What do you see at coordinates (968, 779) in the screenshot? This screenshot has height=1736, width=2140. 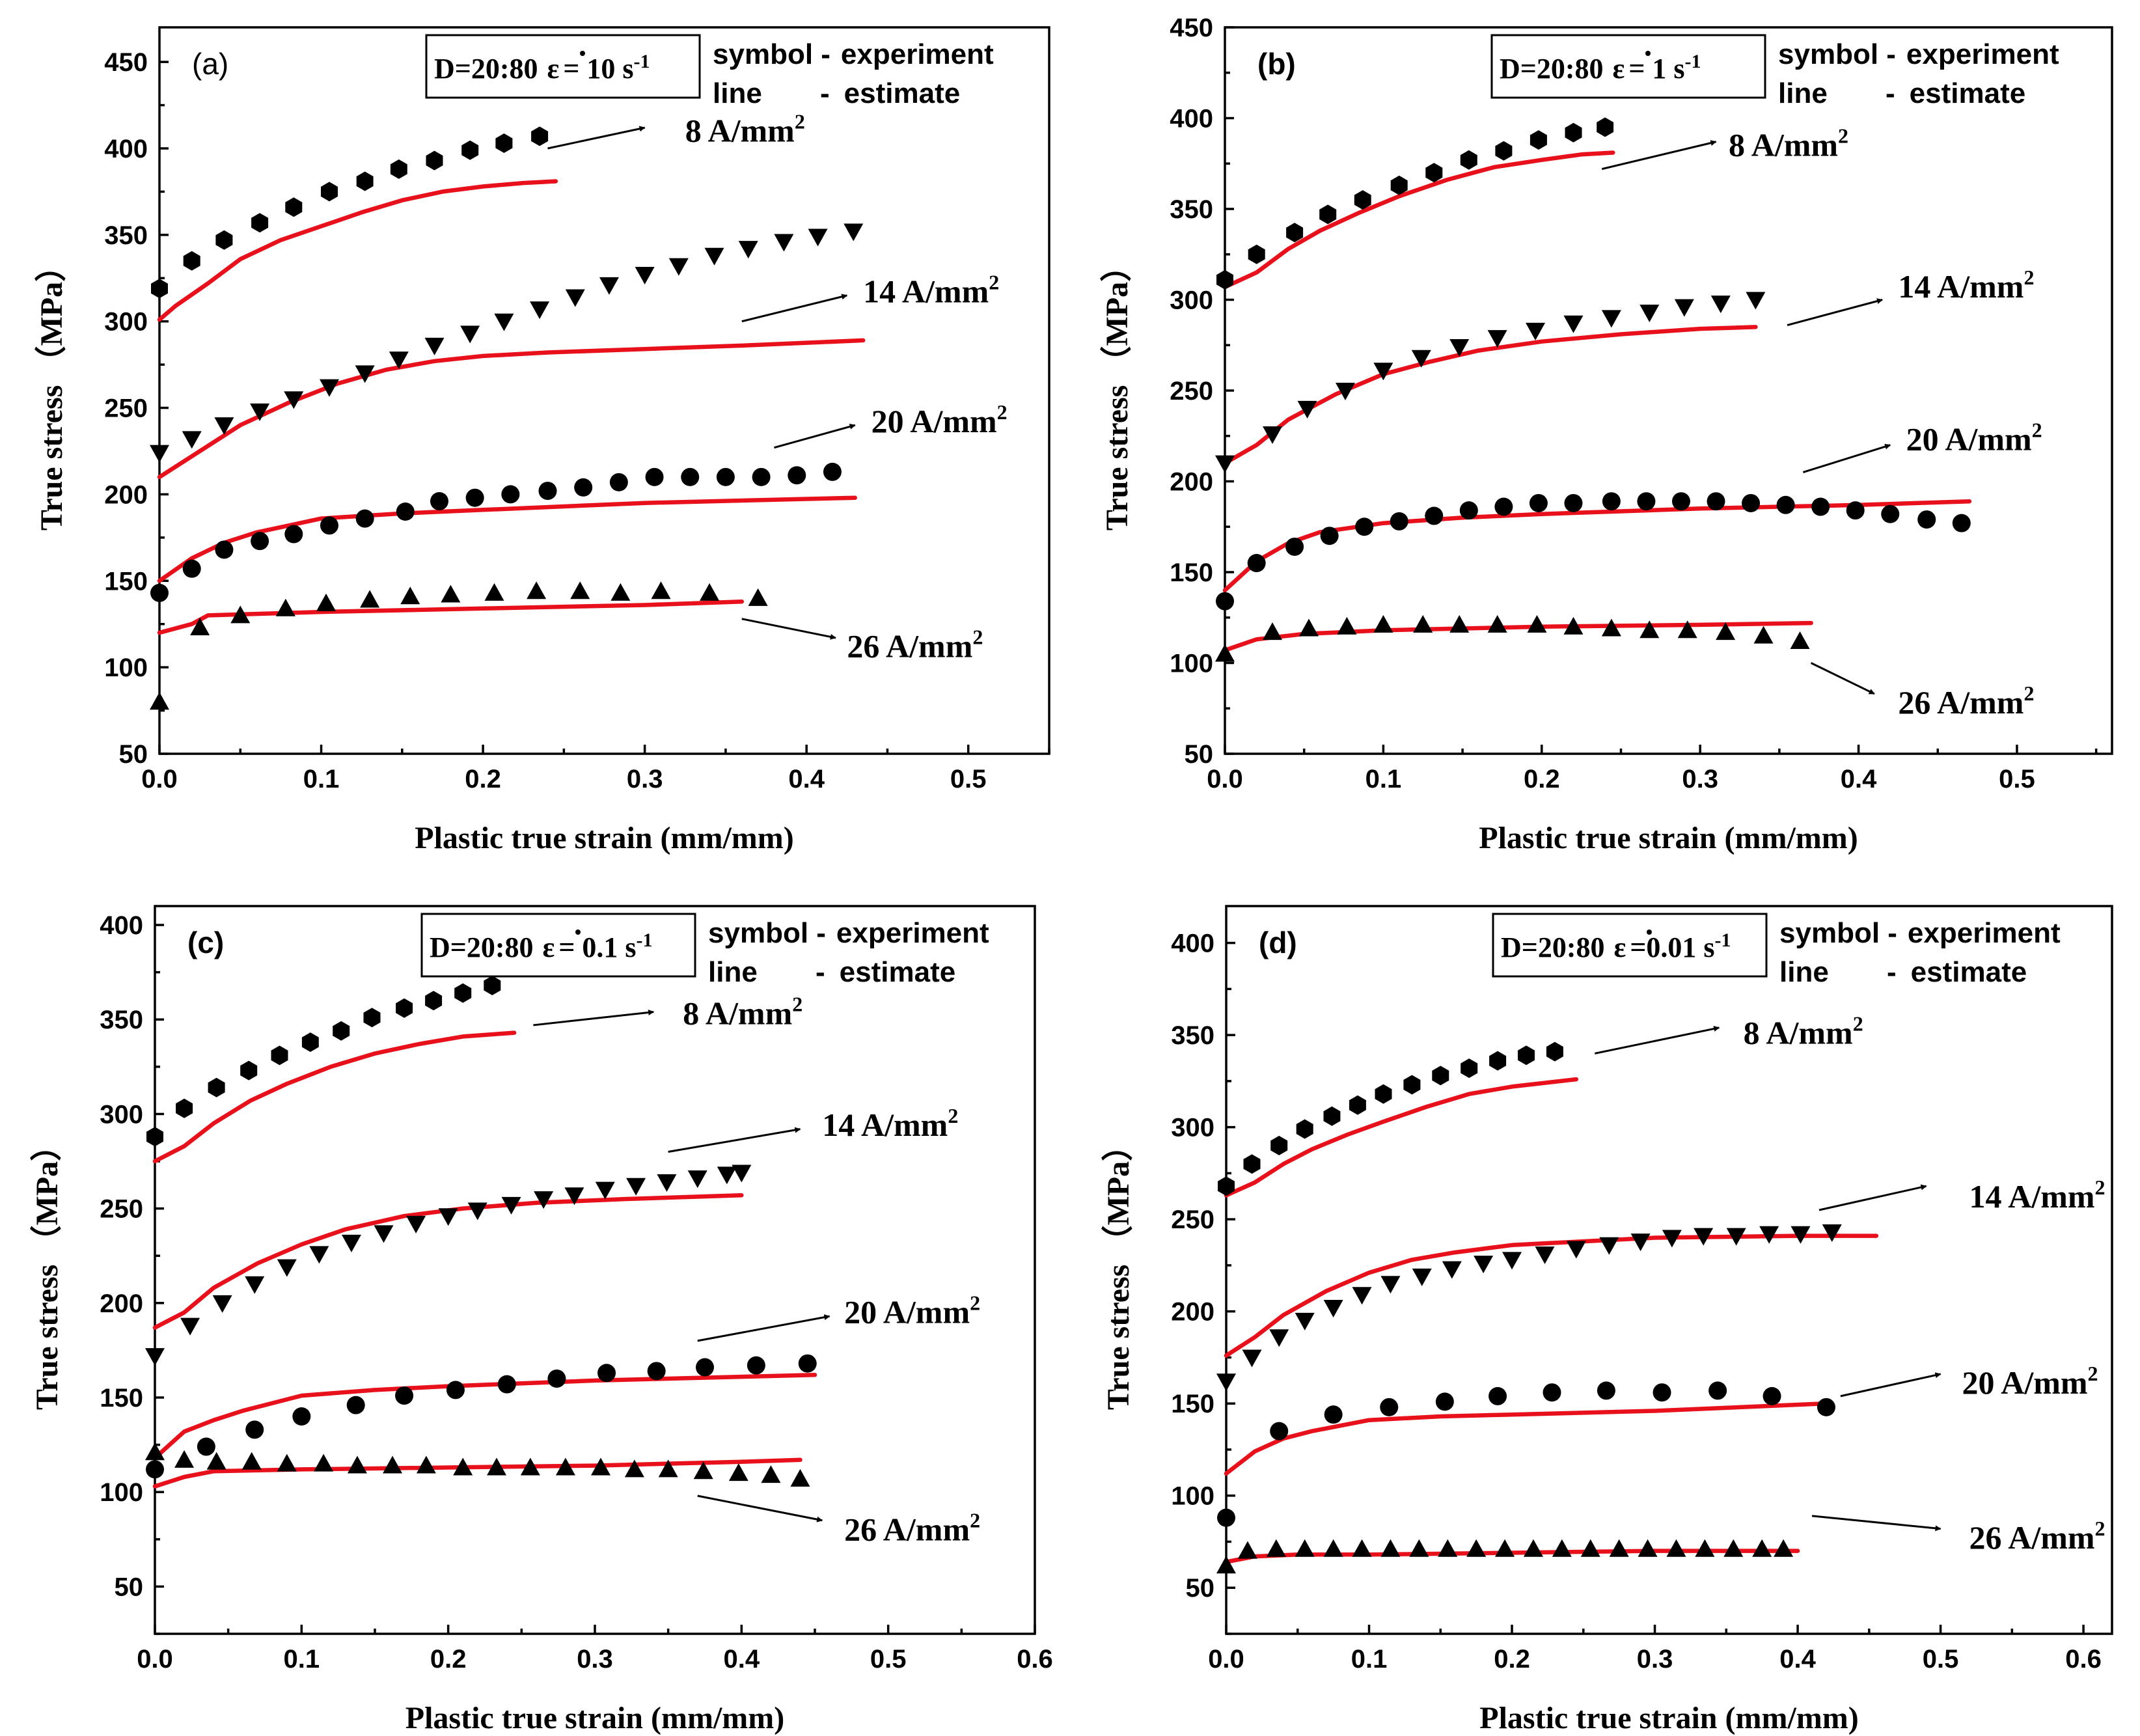 I see `x-tick-label: 0.5` at bounding box center [968, 779].